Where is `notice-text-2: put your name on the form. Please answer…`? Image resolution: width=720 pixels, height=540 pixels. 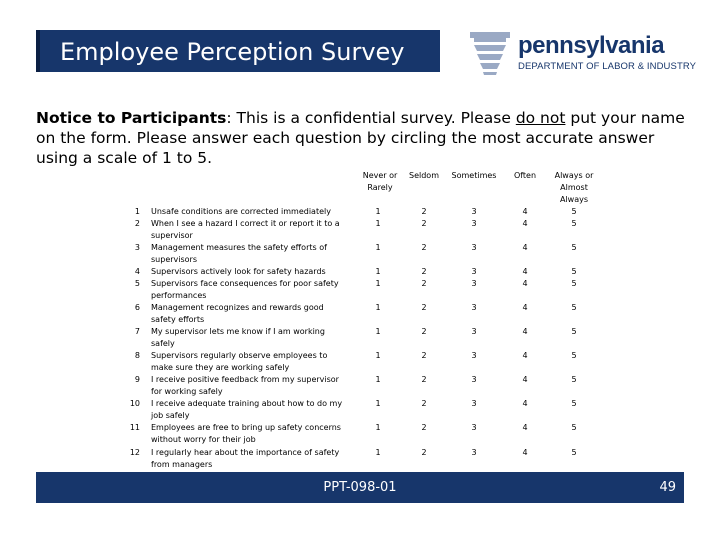
notice-text-2: put your name on the form. Please answer… is located at coordinates (360, 138).